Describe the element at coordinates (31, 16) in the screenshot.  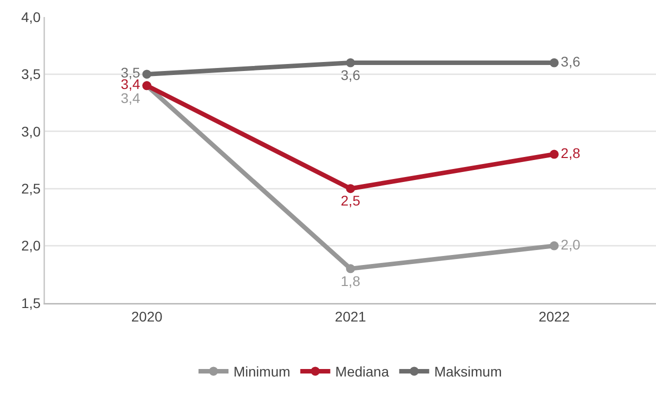
I see `y-tick-label: 4,0` at that location.